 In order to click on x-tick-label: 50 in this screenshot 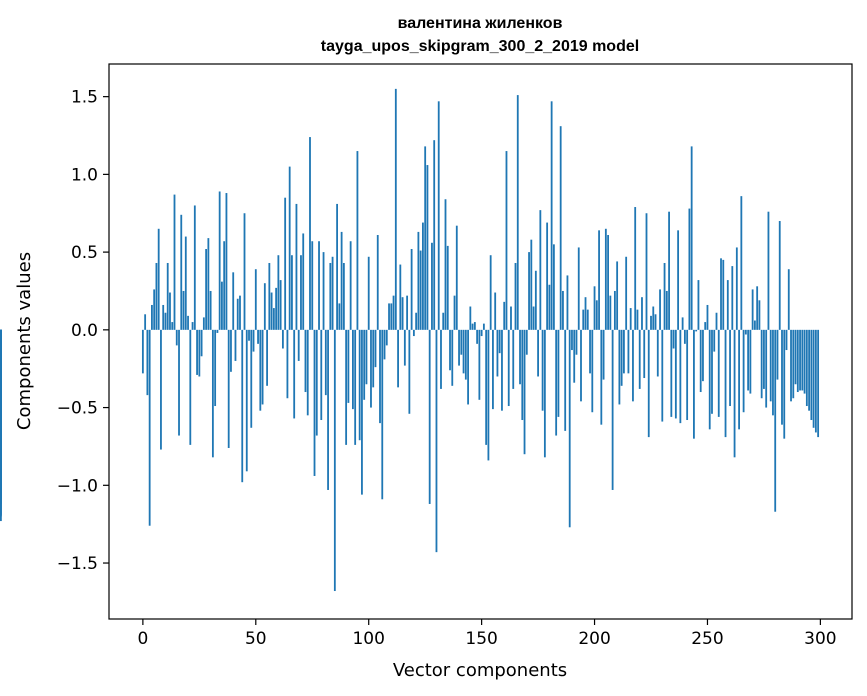, I will do `click(256, 639)`.